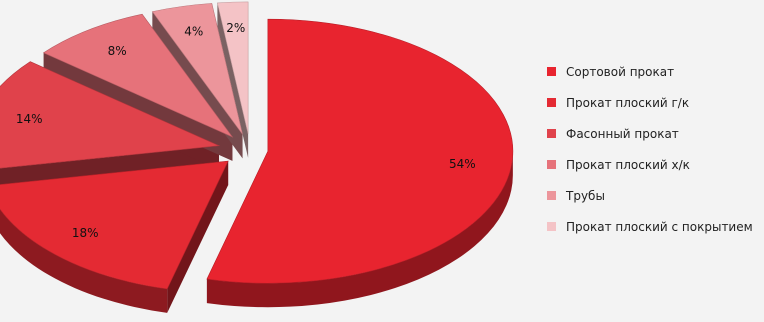 The width and height of the screenshot is (764, 322). I want to click on legend-label: Фасонный прокат, so click(622, 134).